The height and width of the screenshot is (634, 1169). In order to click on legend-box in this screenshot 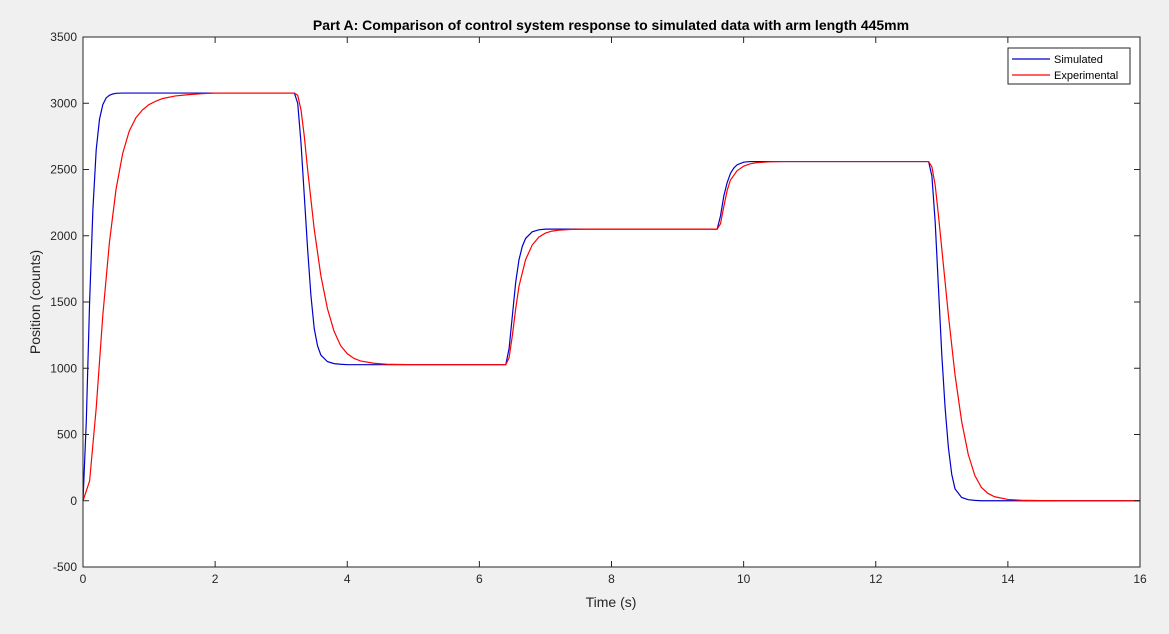, I will do `click(1069, 66)`.